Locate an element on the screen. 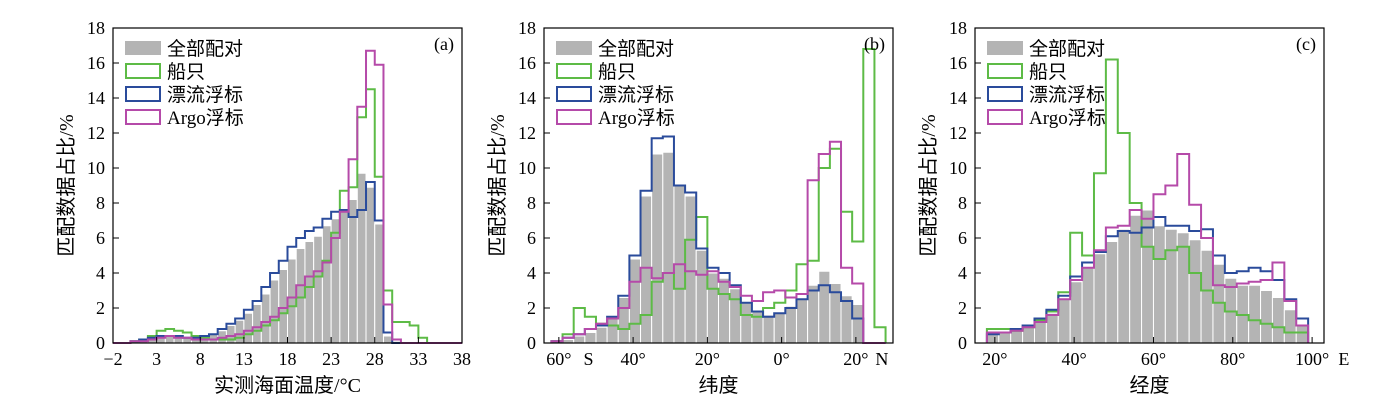 This screenshot has width=1396, height=409. y-tick-label-c-8: 16 is located at coordinates (958, 63).